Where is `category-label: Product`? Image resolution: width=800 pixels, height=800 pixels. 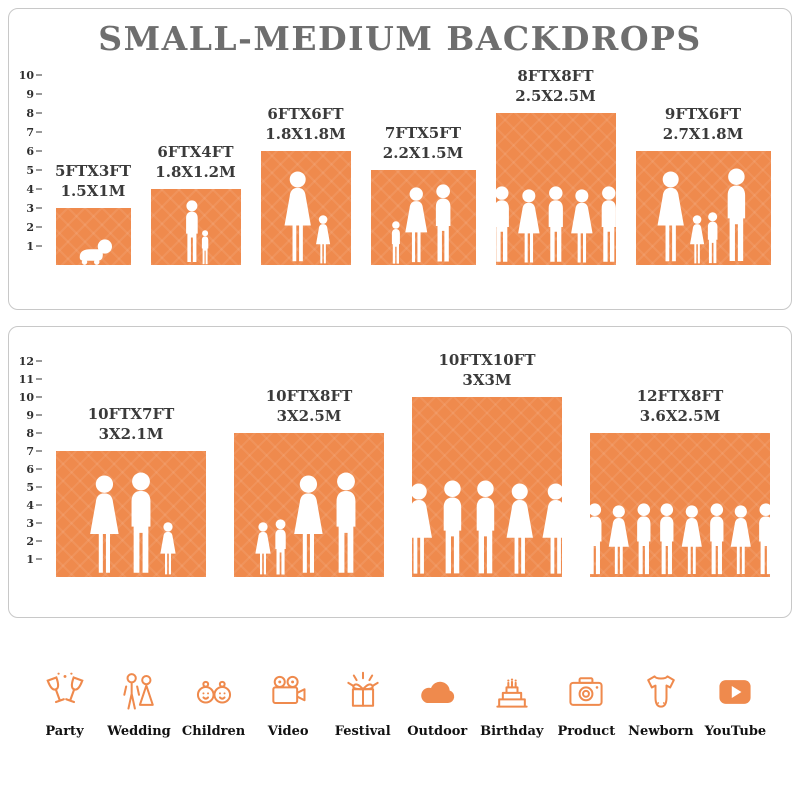 category-label: Product is located at coordinates (586, 731).